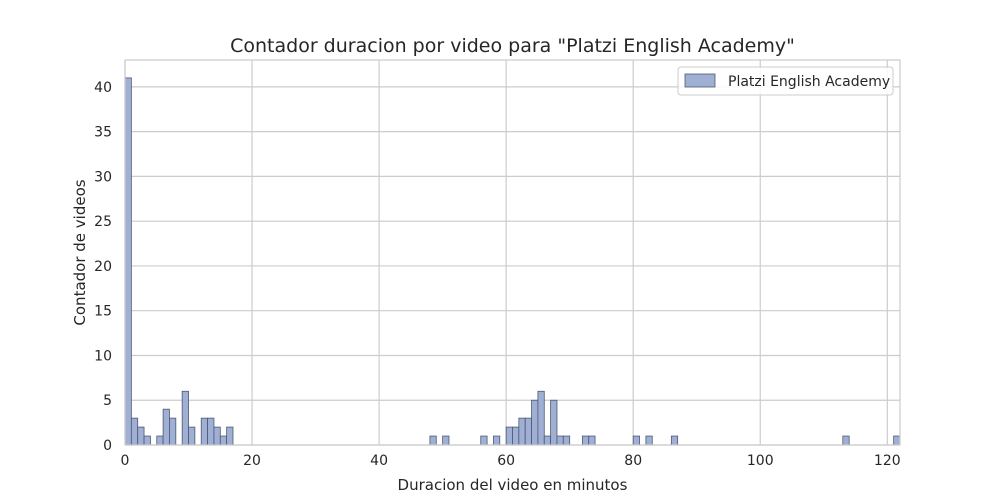 This screenshot has width=1000, height=500. I want to click on x-tick-label: 120, so click(887, 461).